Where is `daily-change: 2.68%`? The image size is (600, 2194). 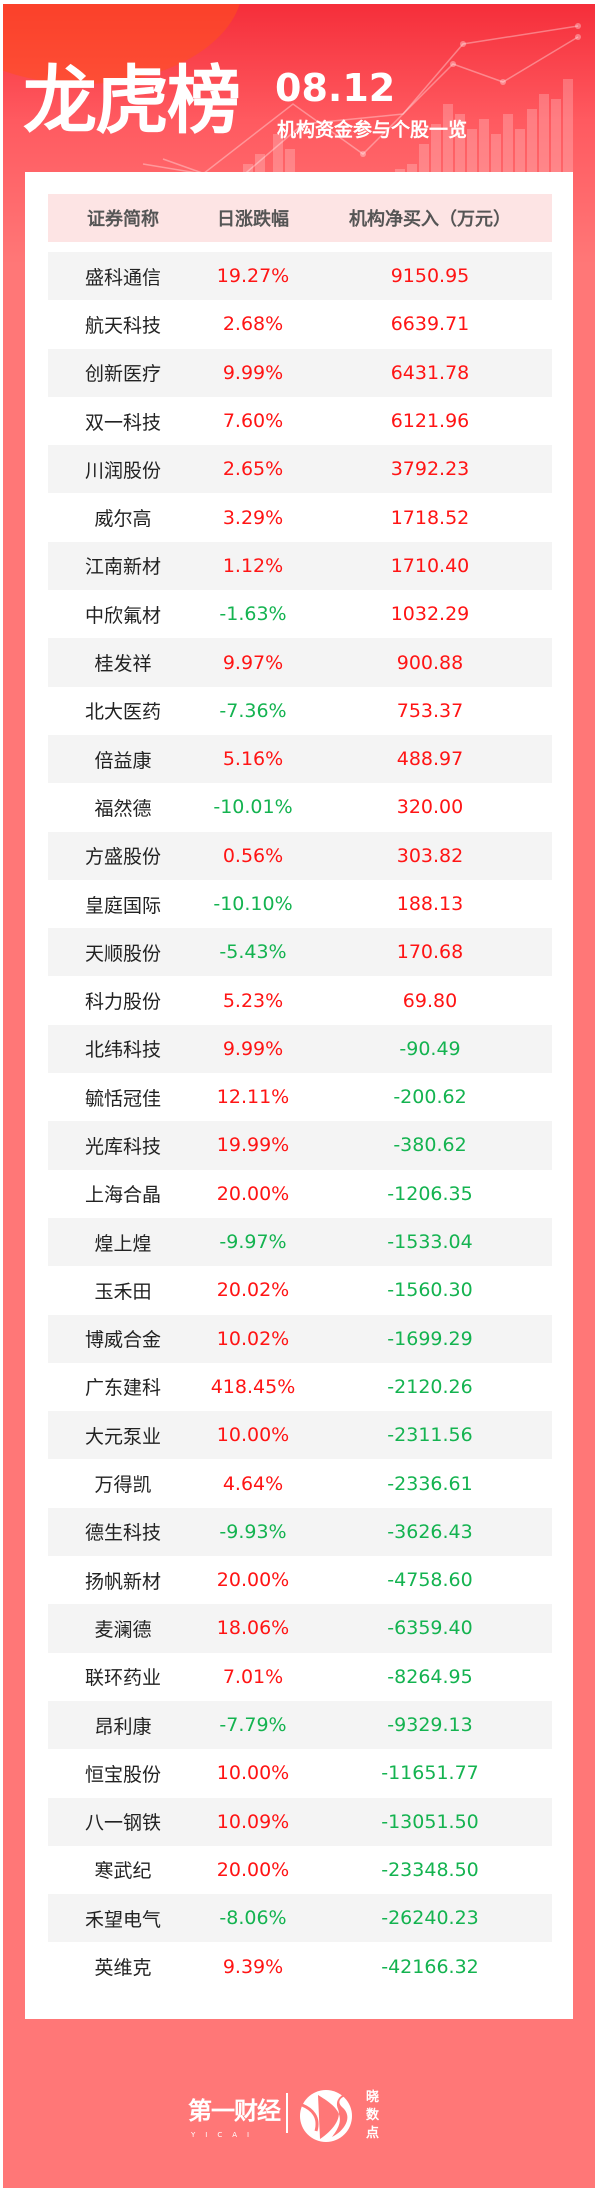 daily-change: 2.68% is located at coordinates (253, 324).